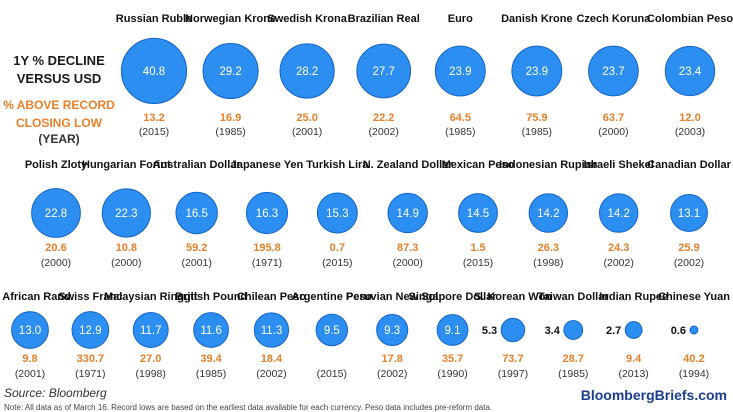  Describe the element at coordinates (126, 248) in the screenshot. I see `above-low-value: 10.8` at that location.